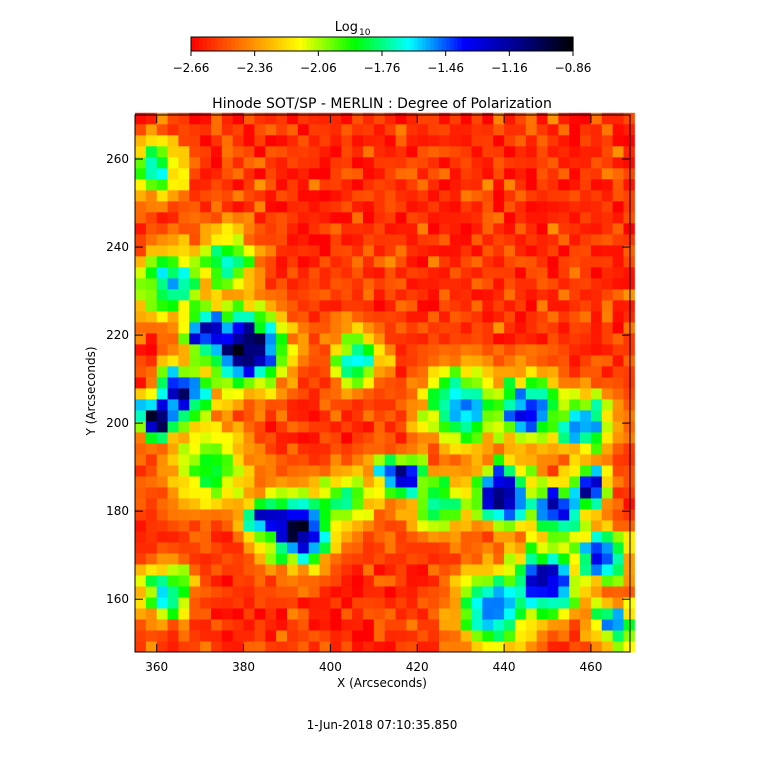 The image size is (764, 768). Describe the element at coordinates (117, 599) in the screenshot. I see `y-tick-label: 160` at that location.